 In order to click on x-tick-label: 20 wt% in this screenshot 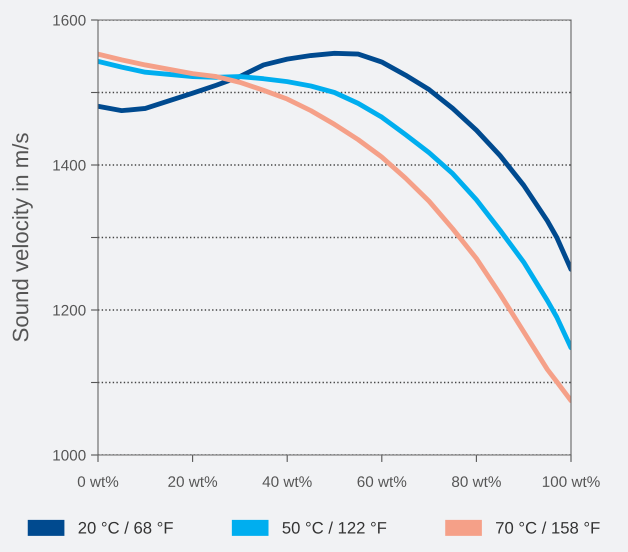, I will do `click(193, 482)`.